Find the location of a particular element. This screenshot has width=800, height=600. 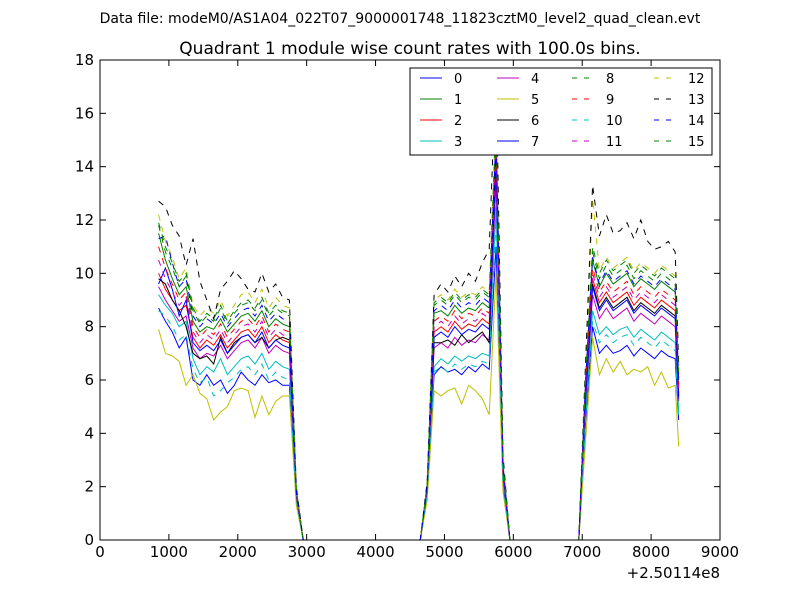

legend-label-8: 8 is located at coordinates (610, 79).